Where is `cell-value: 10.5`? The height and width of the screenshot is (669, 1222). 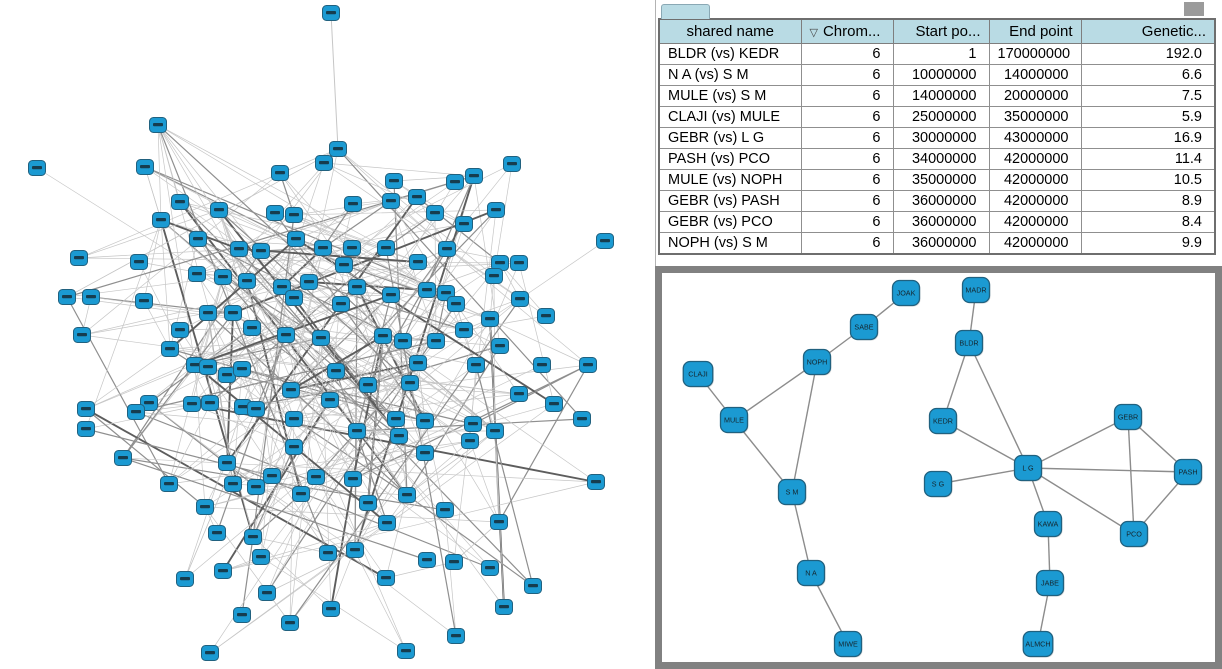 cell-value: 10.5 is located at coordinates (1148, 180).